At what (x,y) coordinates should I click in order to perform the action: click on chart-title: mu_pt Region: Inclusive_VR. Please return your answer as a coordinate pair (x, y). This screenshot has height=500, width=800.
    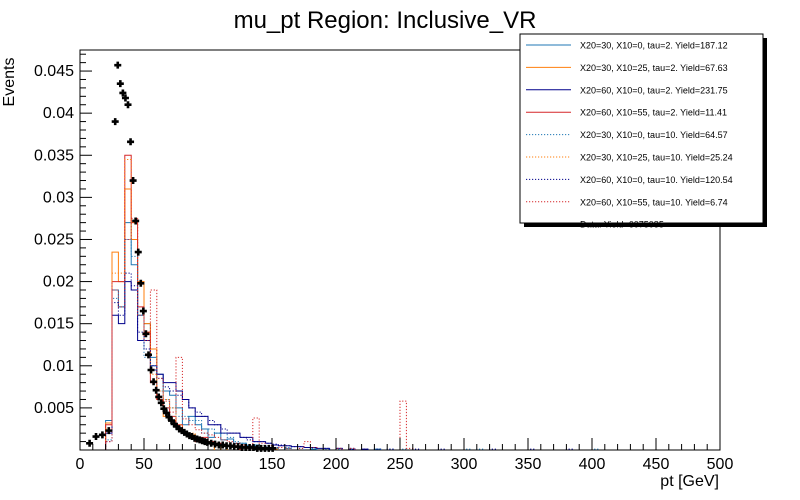
    Looking at the image, I should click on (385, 20).